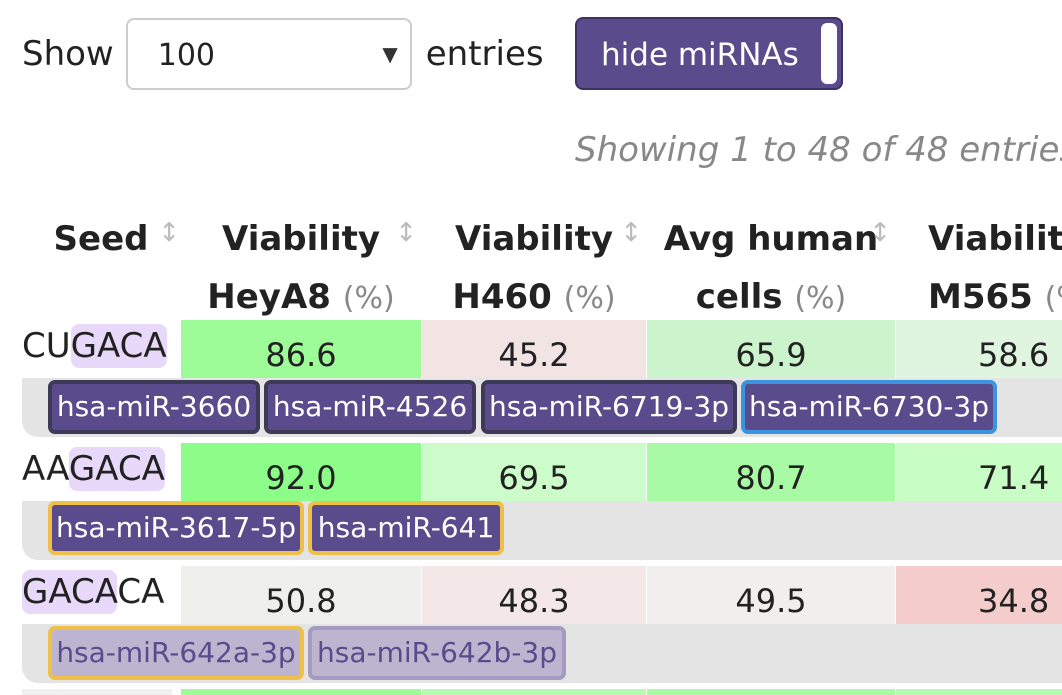 The image size is (1062, 695). Describe the element at coordinates (406, 528) in the screenshot. I see `mirna-tag: hsa-miR-641` at that location.